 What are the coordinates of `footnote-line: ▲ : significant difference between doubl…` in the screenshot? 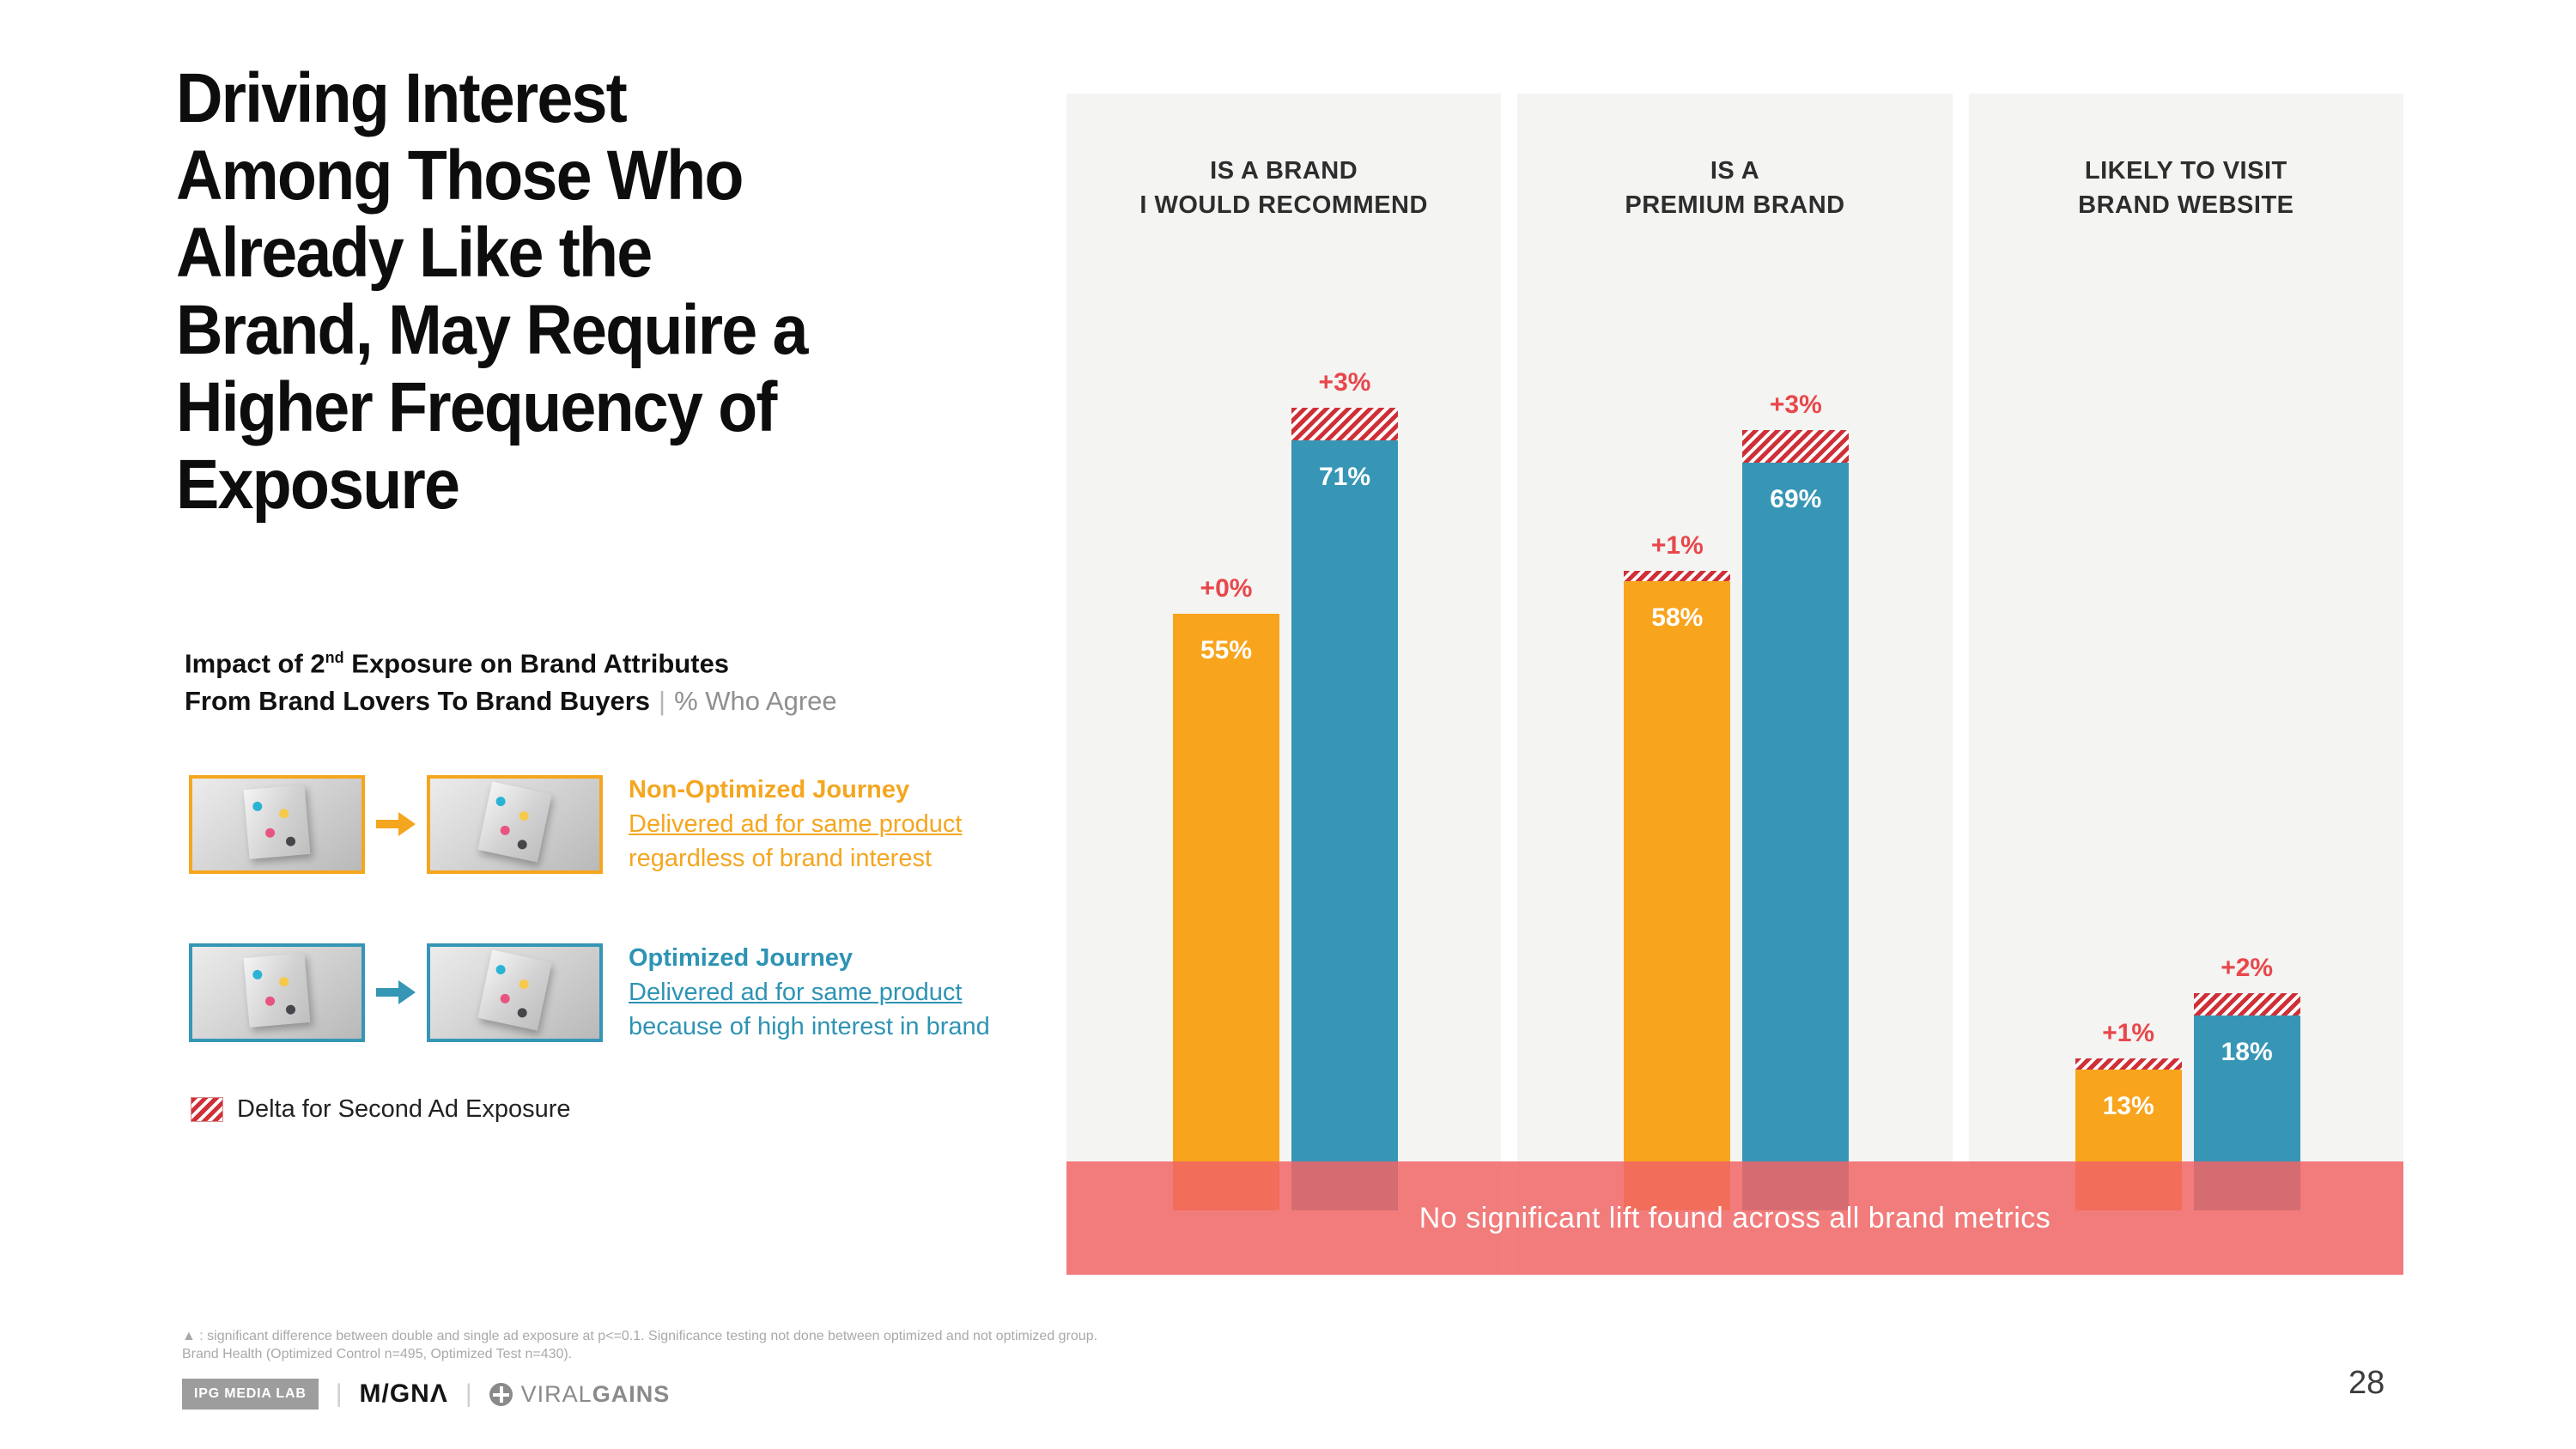 It's located at (640, 1336).